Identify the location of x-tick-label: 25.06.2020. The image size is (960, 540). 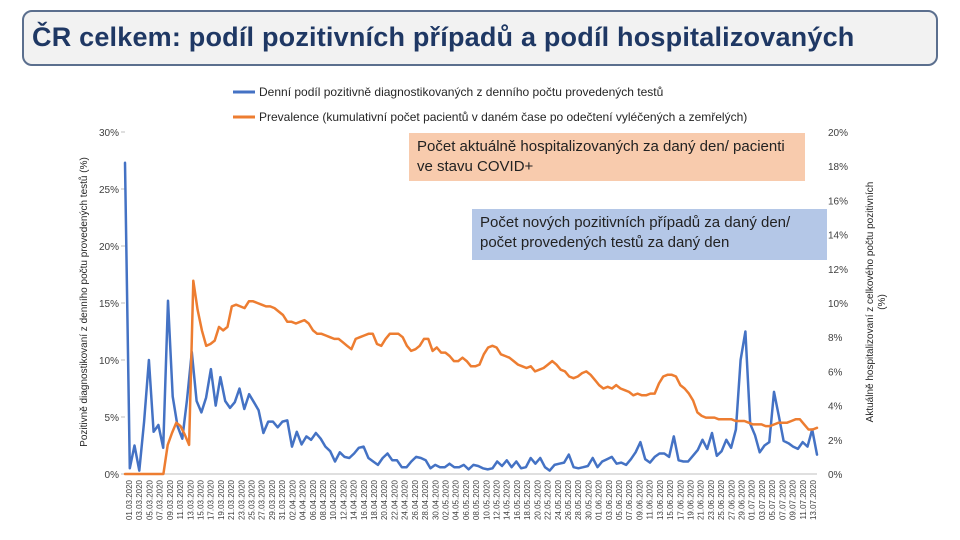
(721, 499).